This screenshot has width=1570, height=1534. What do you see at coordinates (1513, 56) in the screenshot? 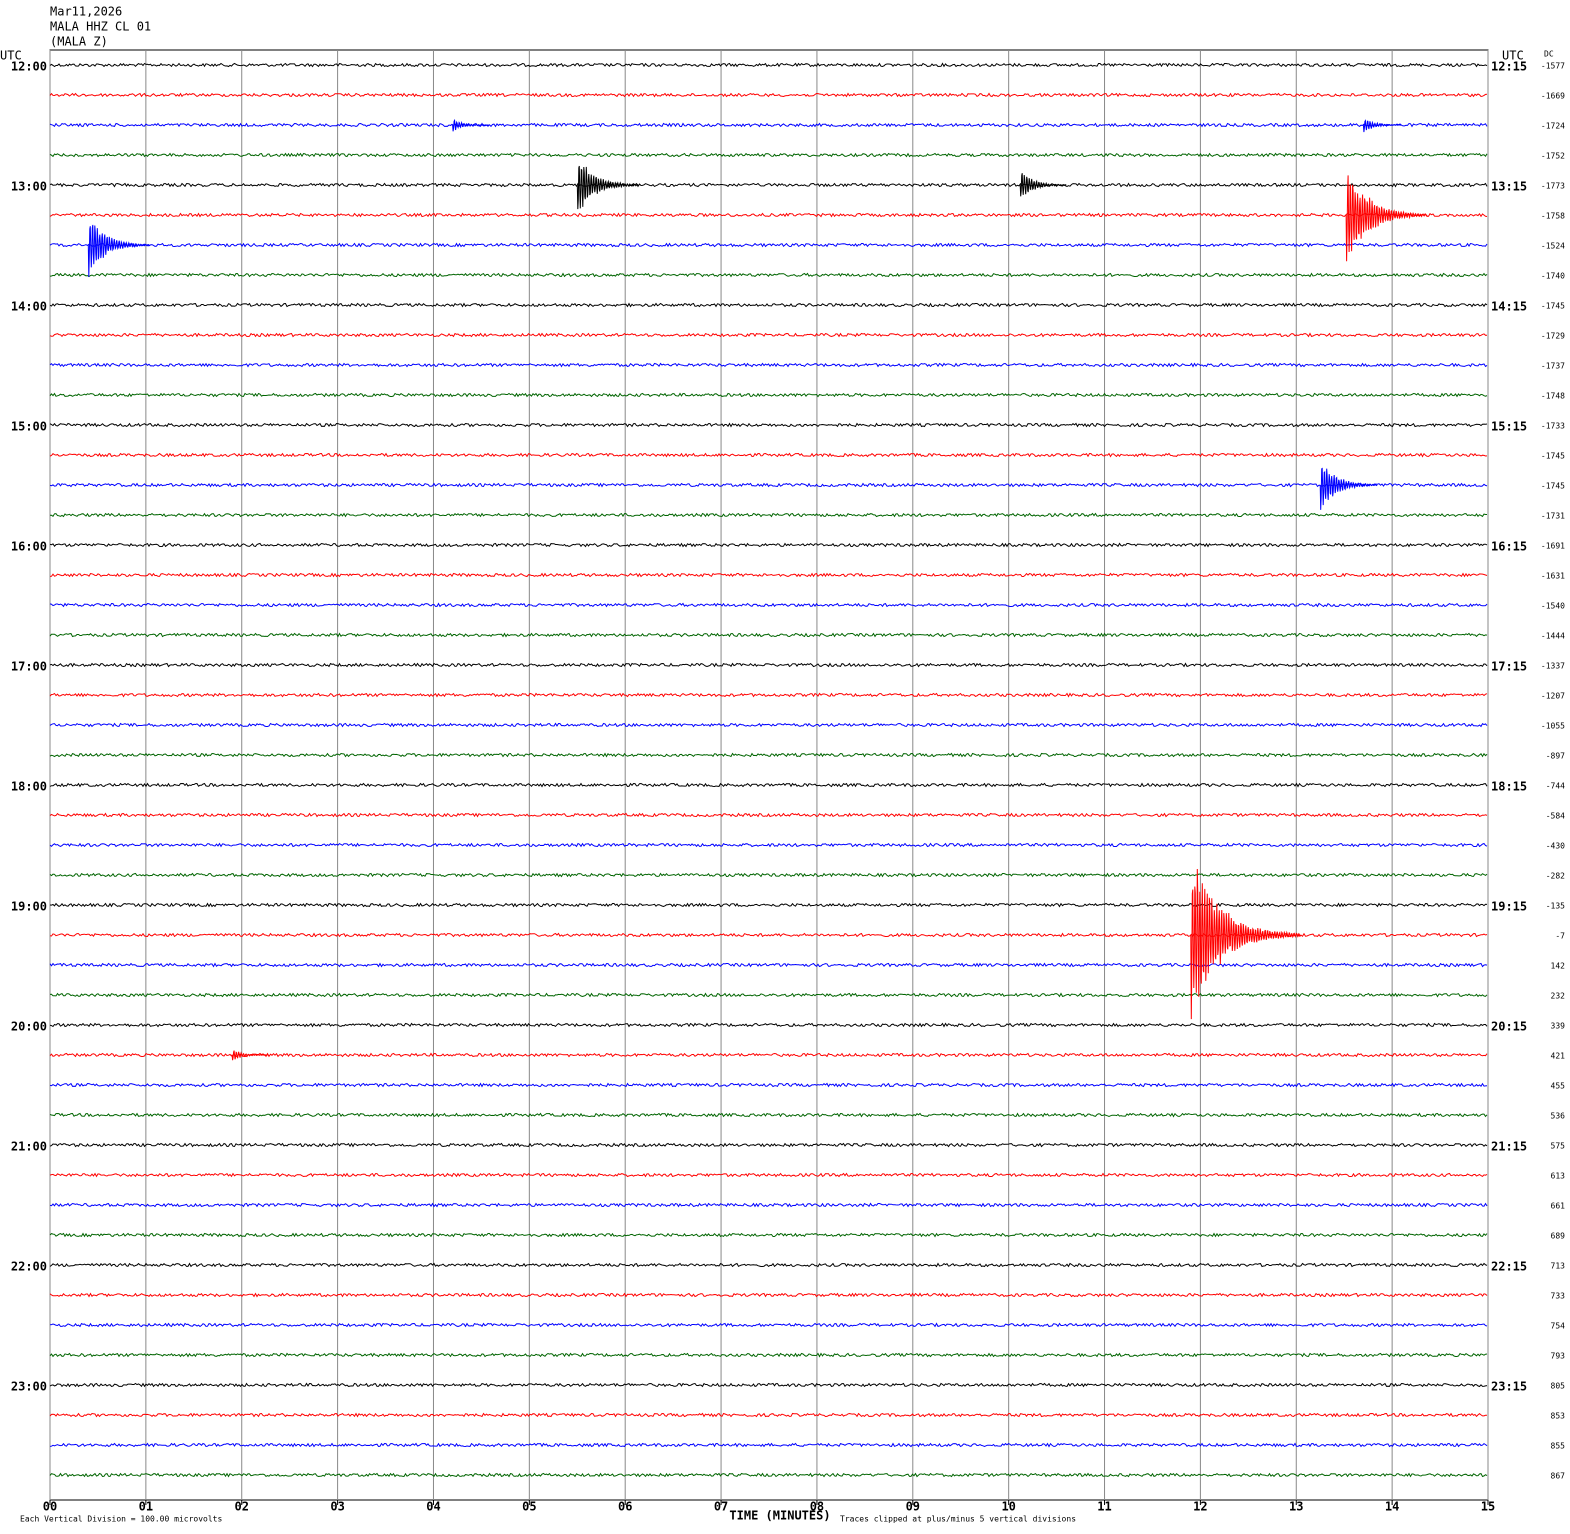
I see `right-axis-title: UTC` at bounding box center [1513, 56].